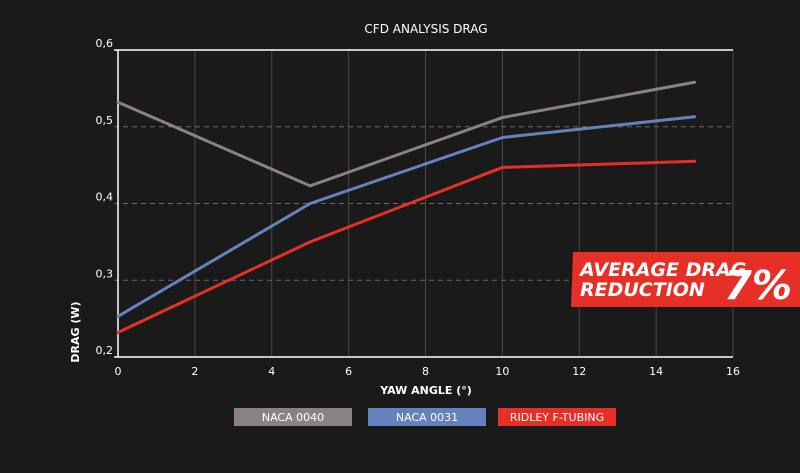  I want to click on x-tick-label: 14, so click(656, 371).